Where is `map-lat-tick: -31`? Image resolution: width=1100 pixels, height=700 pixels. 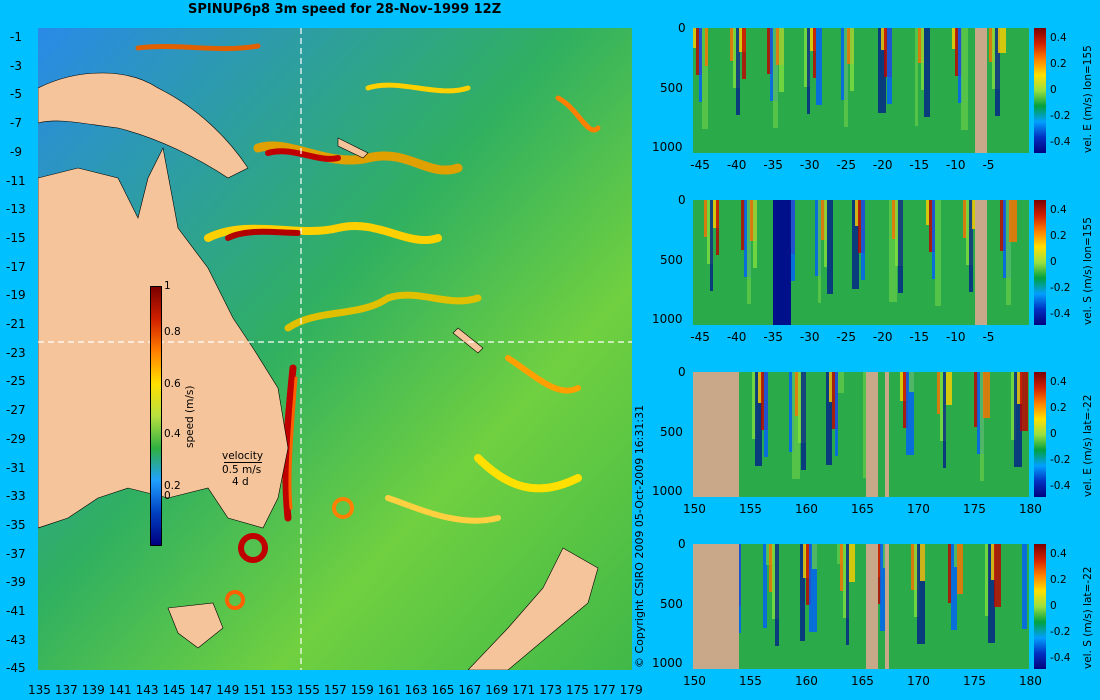
map-lat-tick: -31 is located at coordinates (16, 467).